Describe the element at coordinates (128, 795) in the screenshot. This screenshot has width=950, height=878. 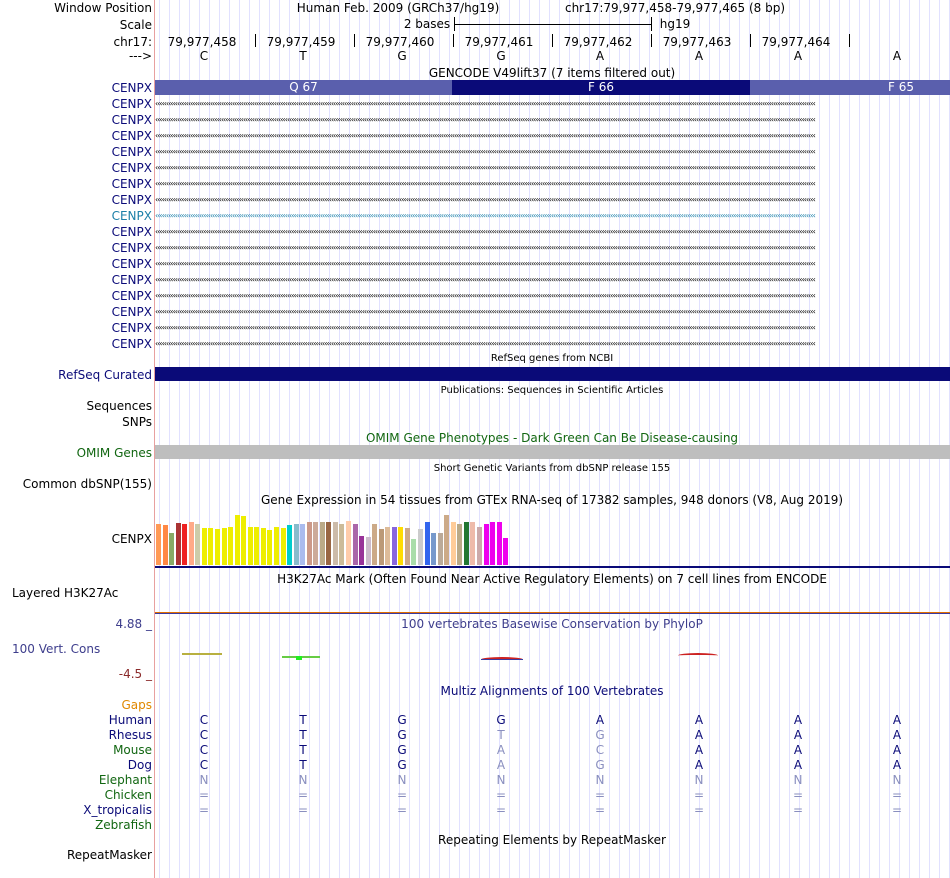
I see `species-label-chicken: Chicken` at that location.